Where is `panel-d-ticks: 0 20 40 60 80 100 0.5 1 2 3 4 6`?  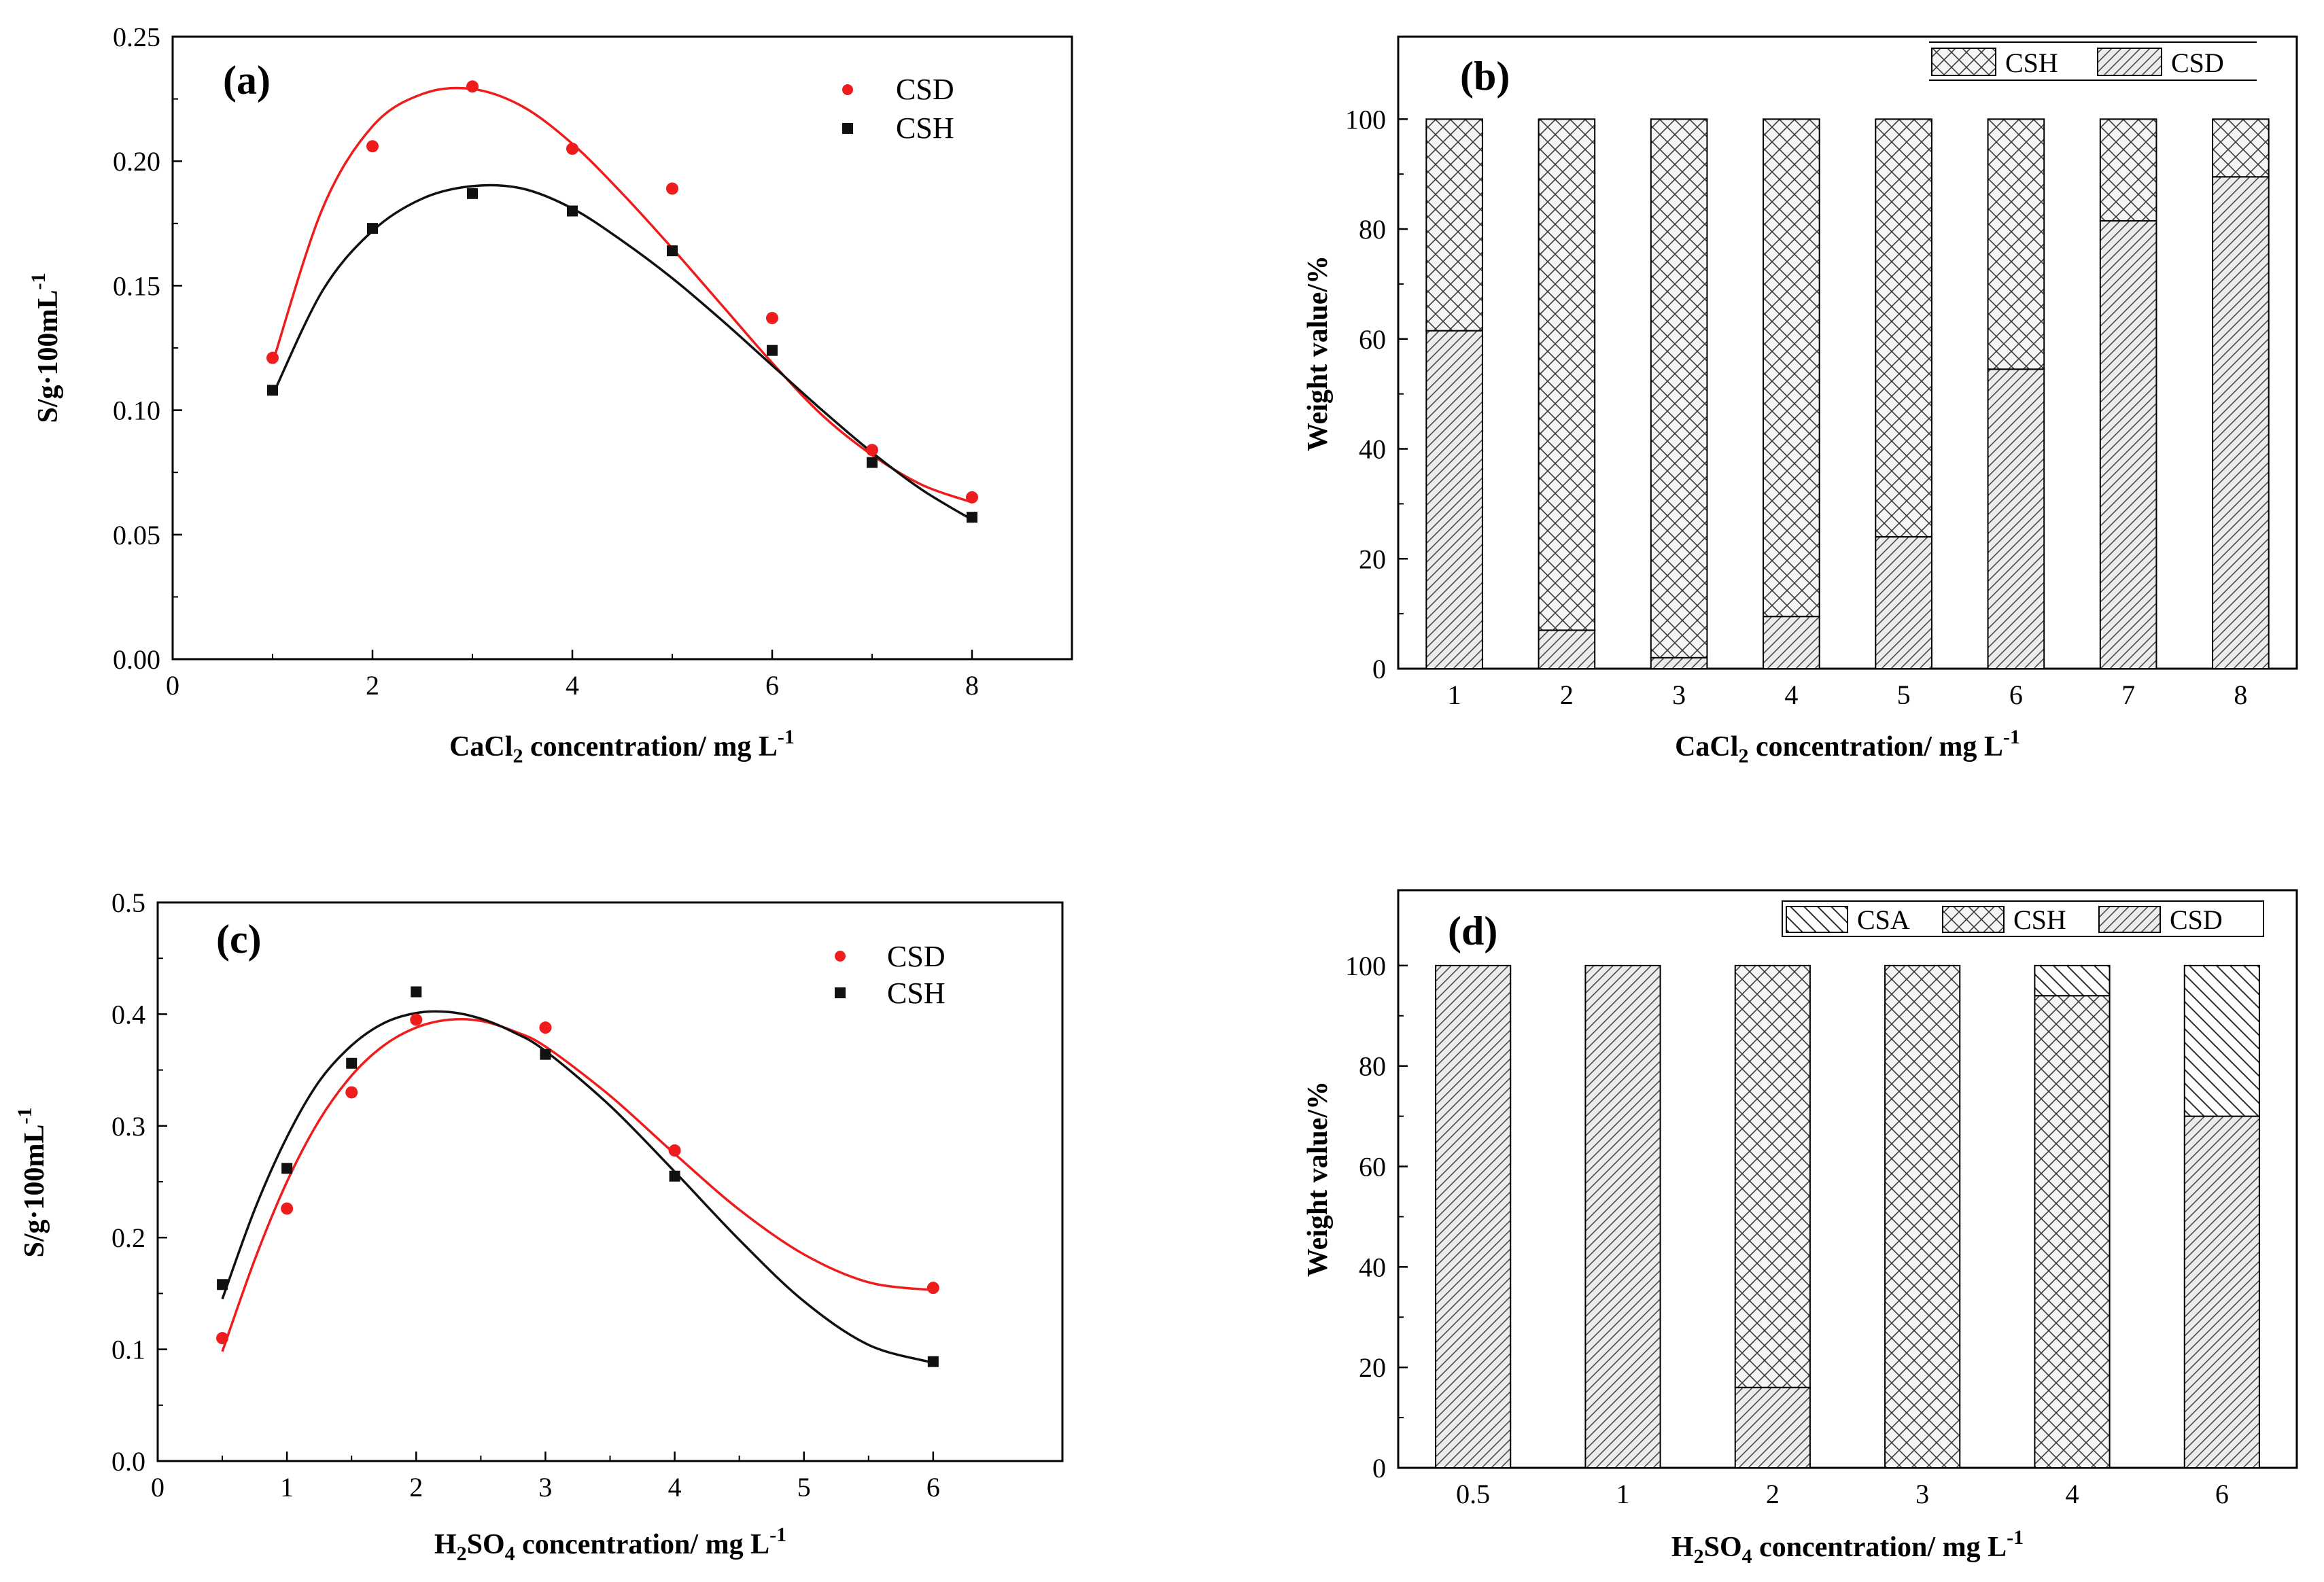 panel-d-ticks: 0 20 40 60 80 100 0.5 1 2 3 4 6 is located at coordinates (1787, 1230).